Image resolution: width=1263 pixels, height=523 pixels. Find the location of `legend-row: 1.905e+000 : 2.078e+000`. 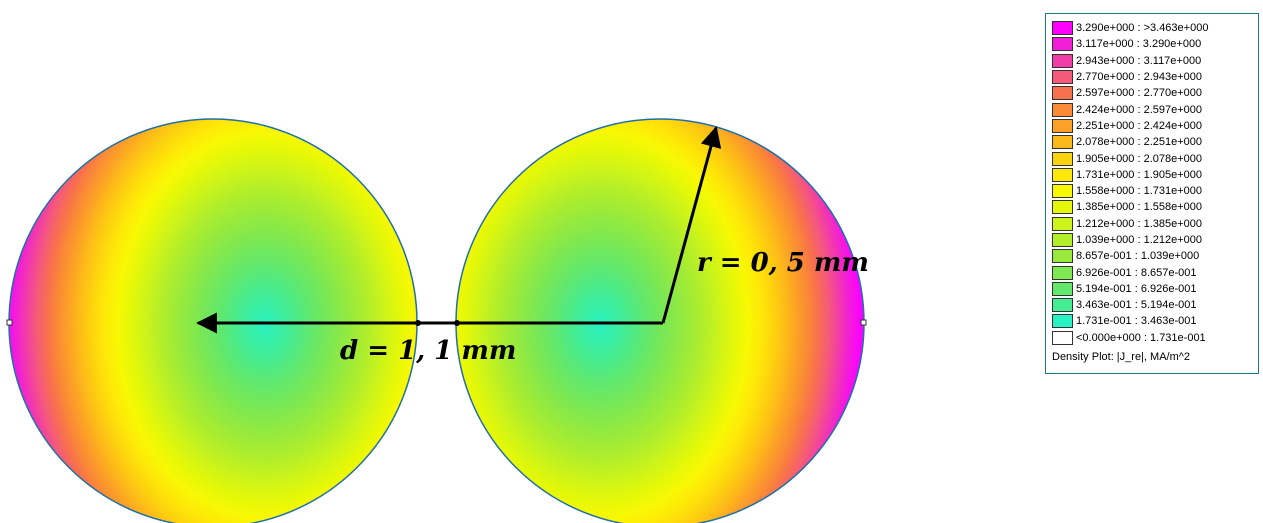

legend-row: 1.905e+000 : 2.078e+000 is located at coordinates (1152, 158).